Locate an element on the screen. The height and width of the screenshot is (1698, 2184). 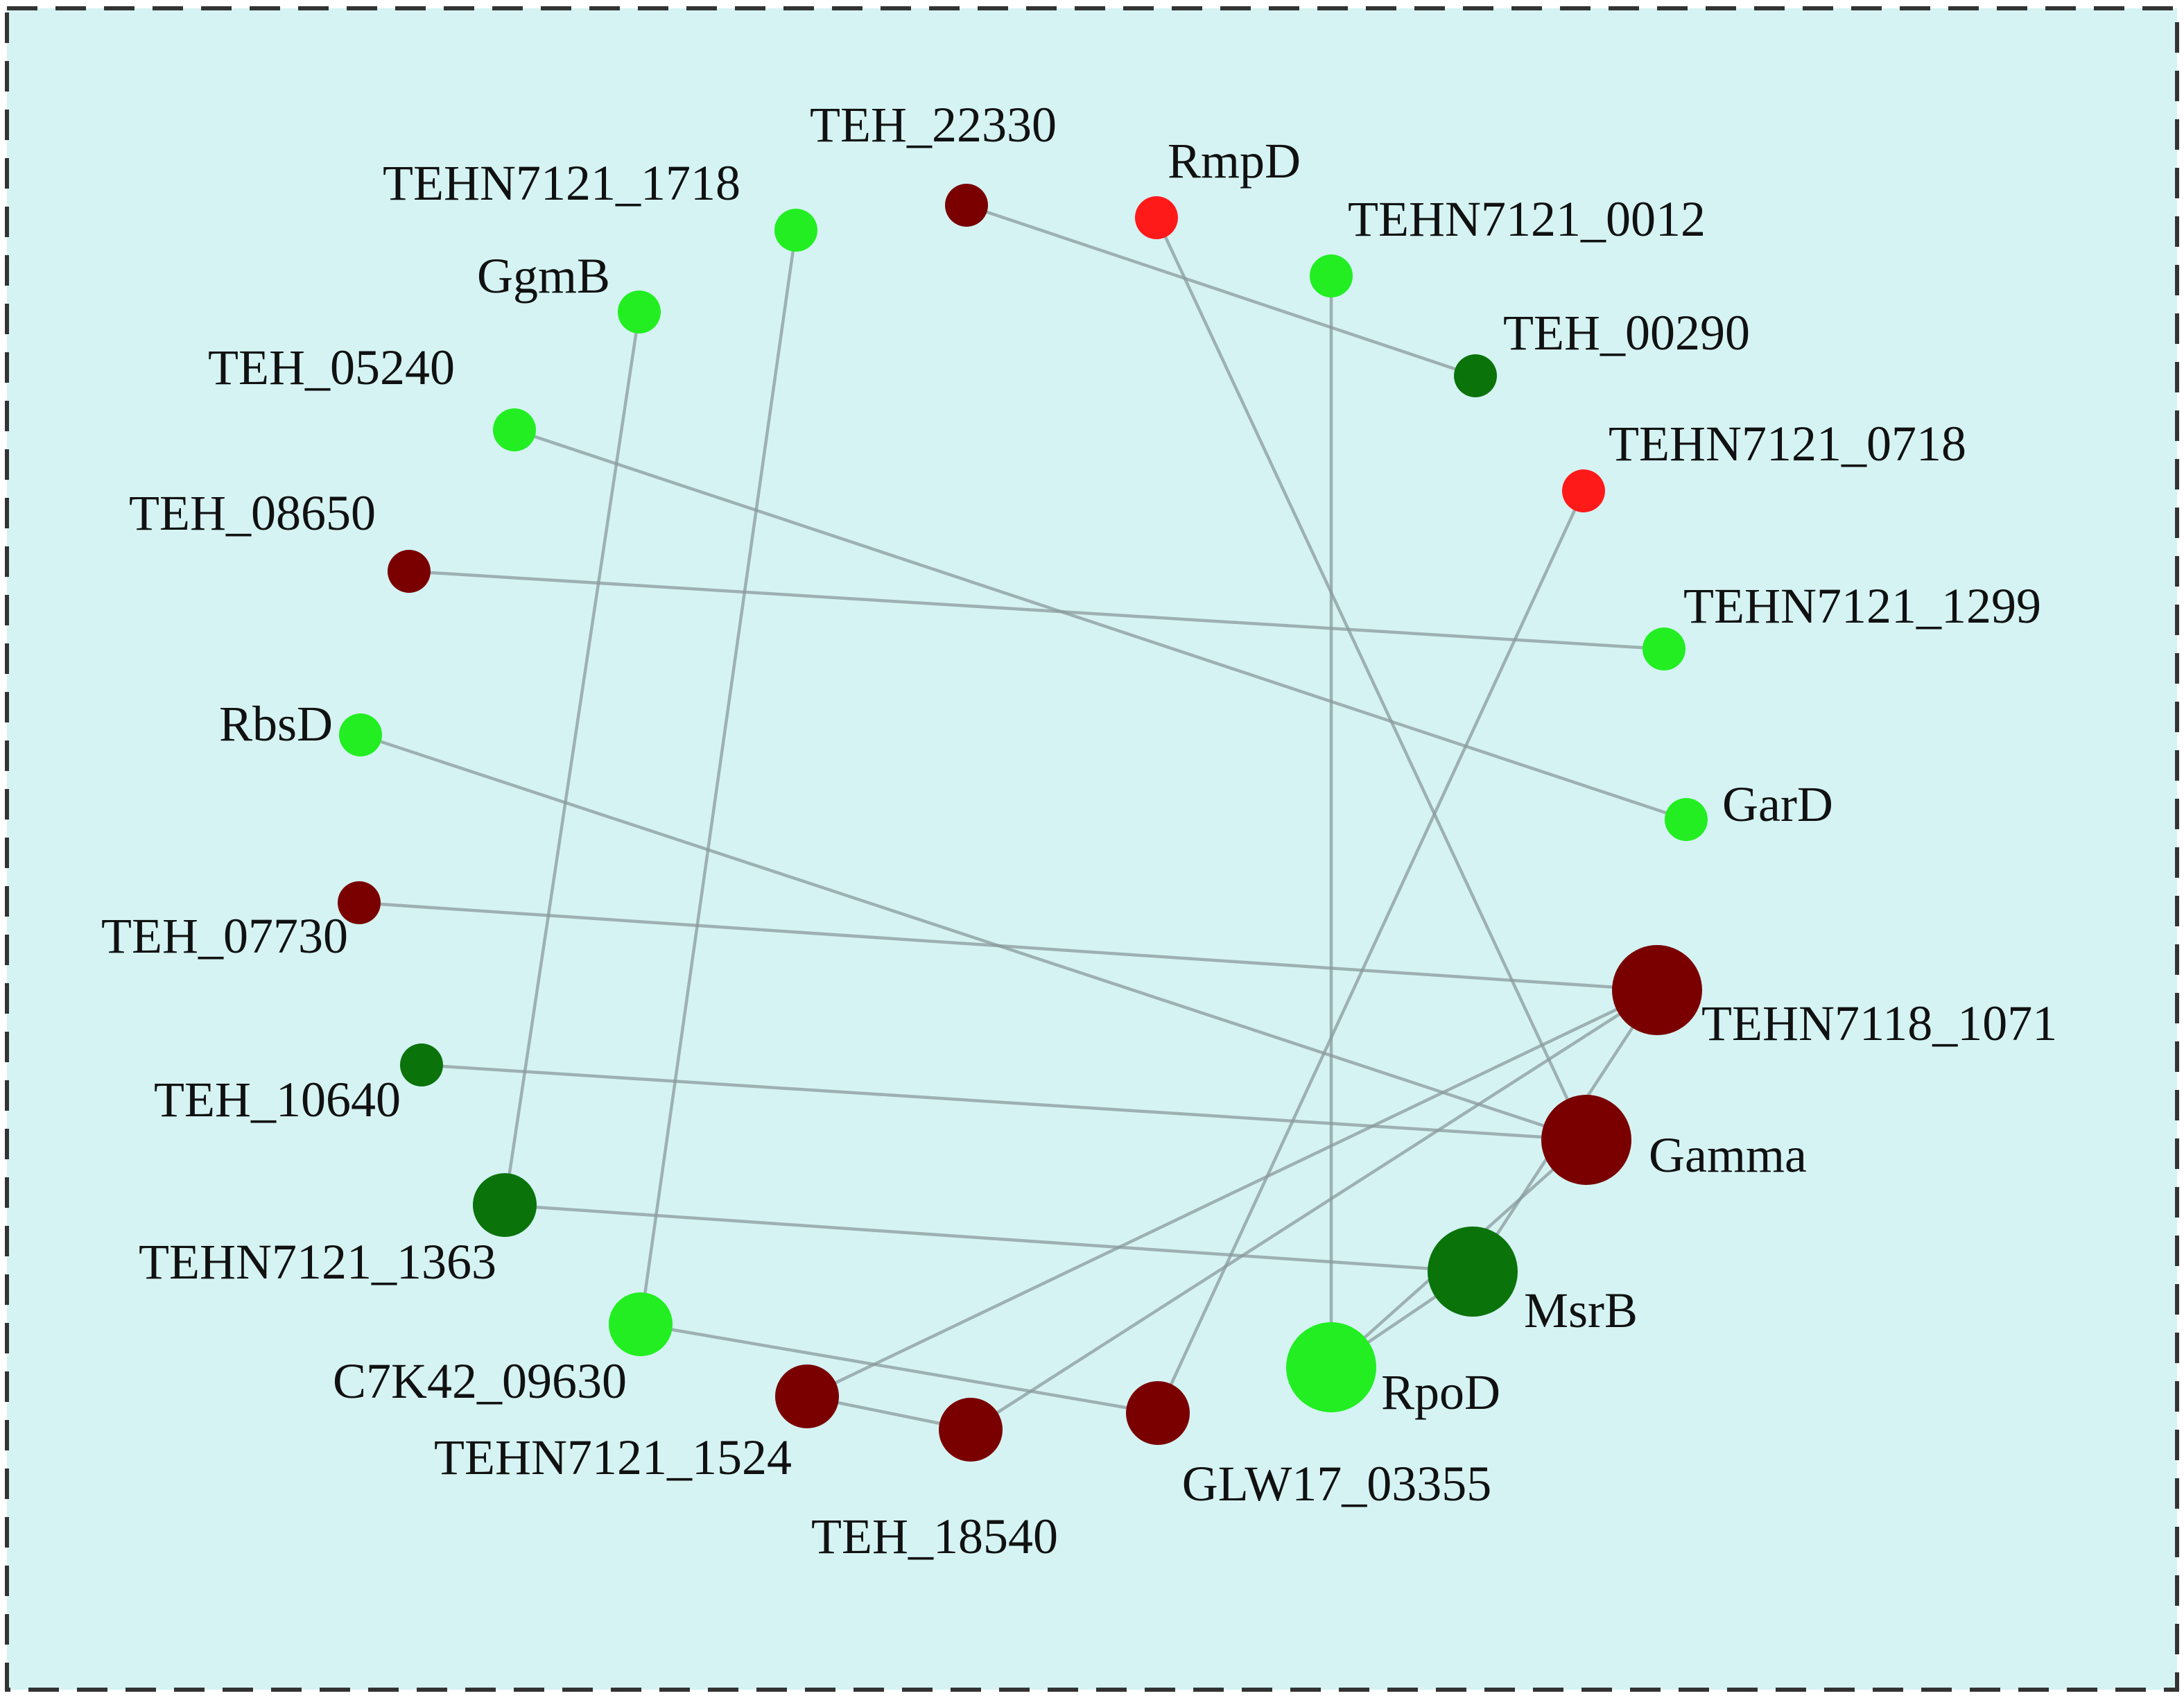
node-label-teh-22330: TEH_22330 is located at coordinates (933, 125).